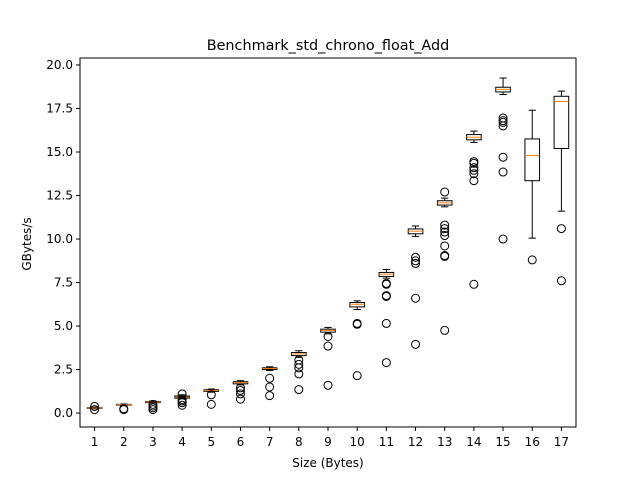  I want to click on x-tick-label: 8, so click(299, 442).